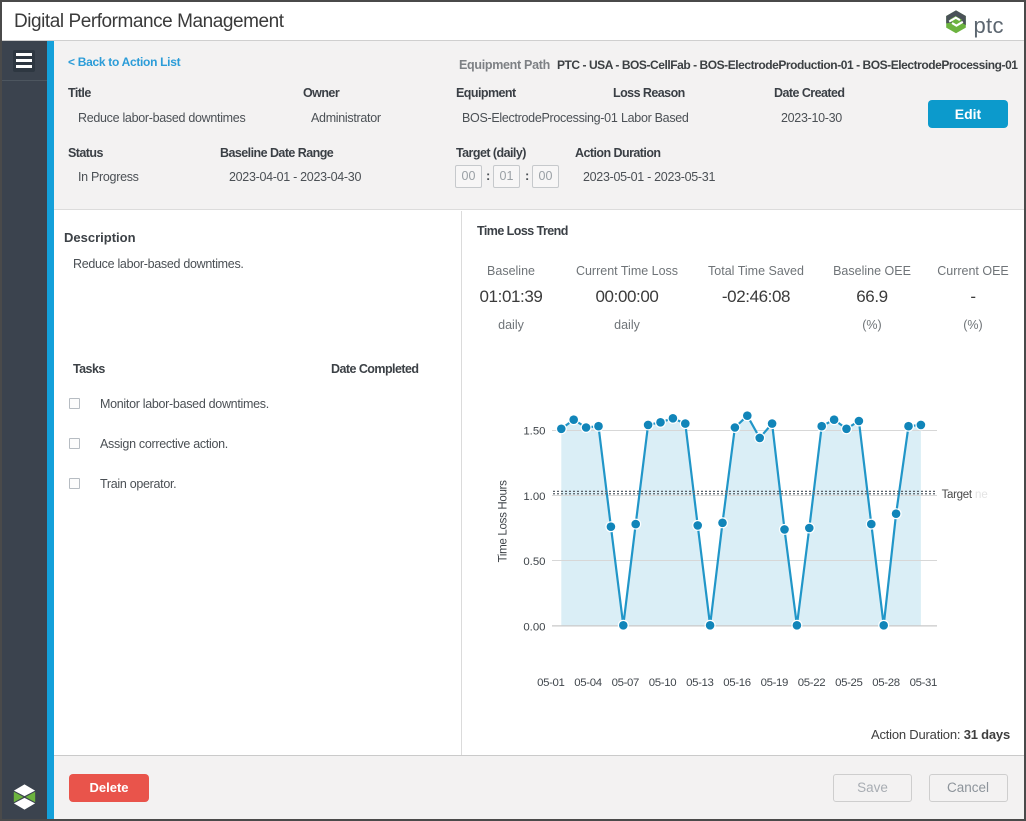  What do you see at coordinates (989, 25) in the screenshot?
I see `svg-text: ptc` at bounding box center [989, 25].